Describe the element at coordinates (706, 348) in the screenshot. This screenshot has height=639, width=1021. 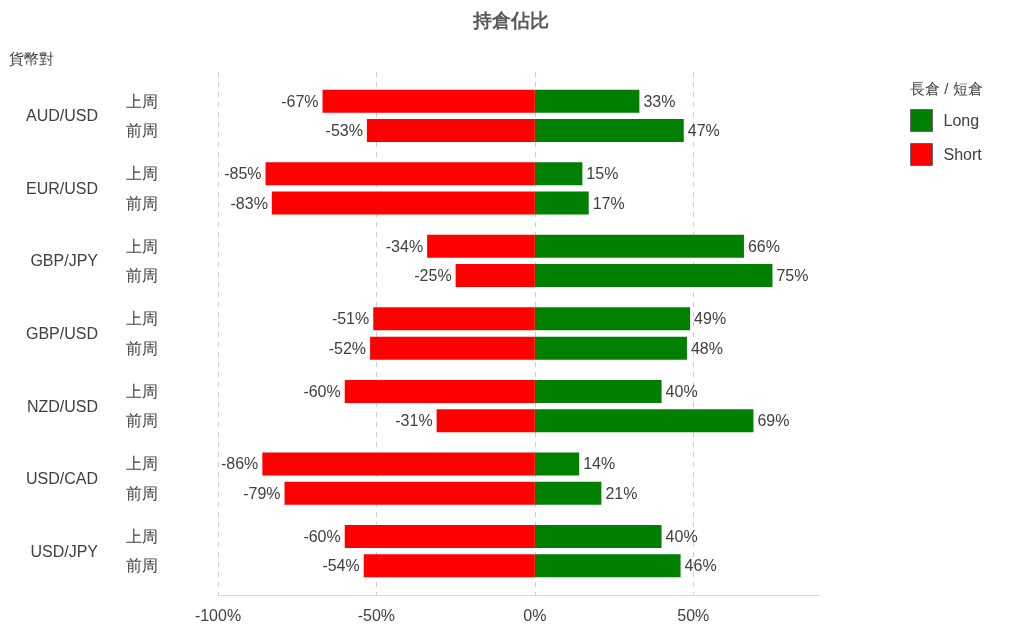
I see `data-label: 48%` at that location.